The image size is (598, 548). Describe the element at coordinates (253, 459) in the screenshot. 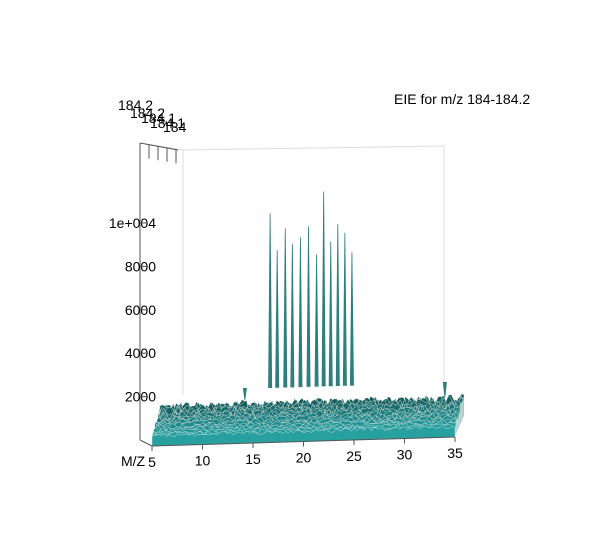

I see `x-tick-label: 15` at that location.